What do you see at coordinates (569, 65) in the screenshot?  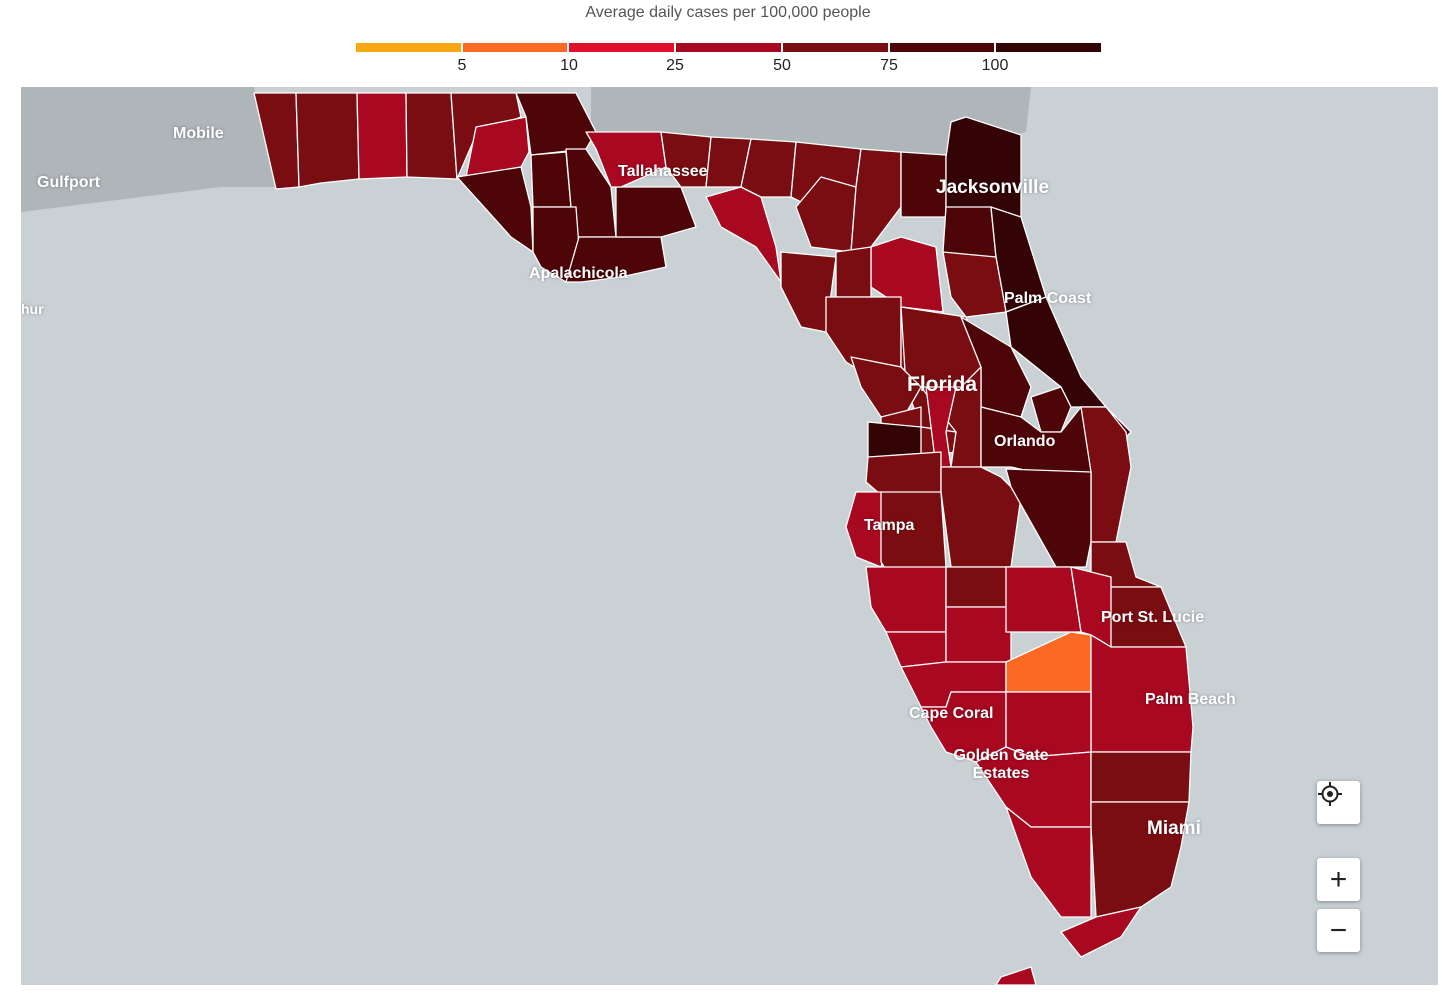 I see `legend-tick: 10` at bounding box center [569, 65].